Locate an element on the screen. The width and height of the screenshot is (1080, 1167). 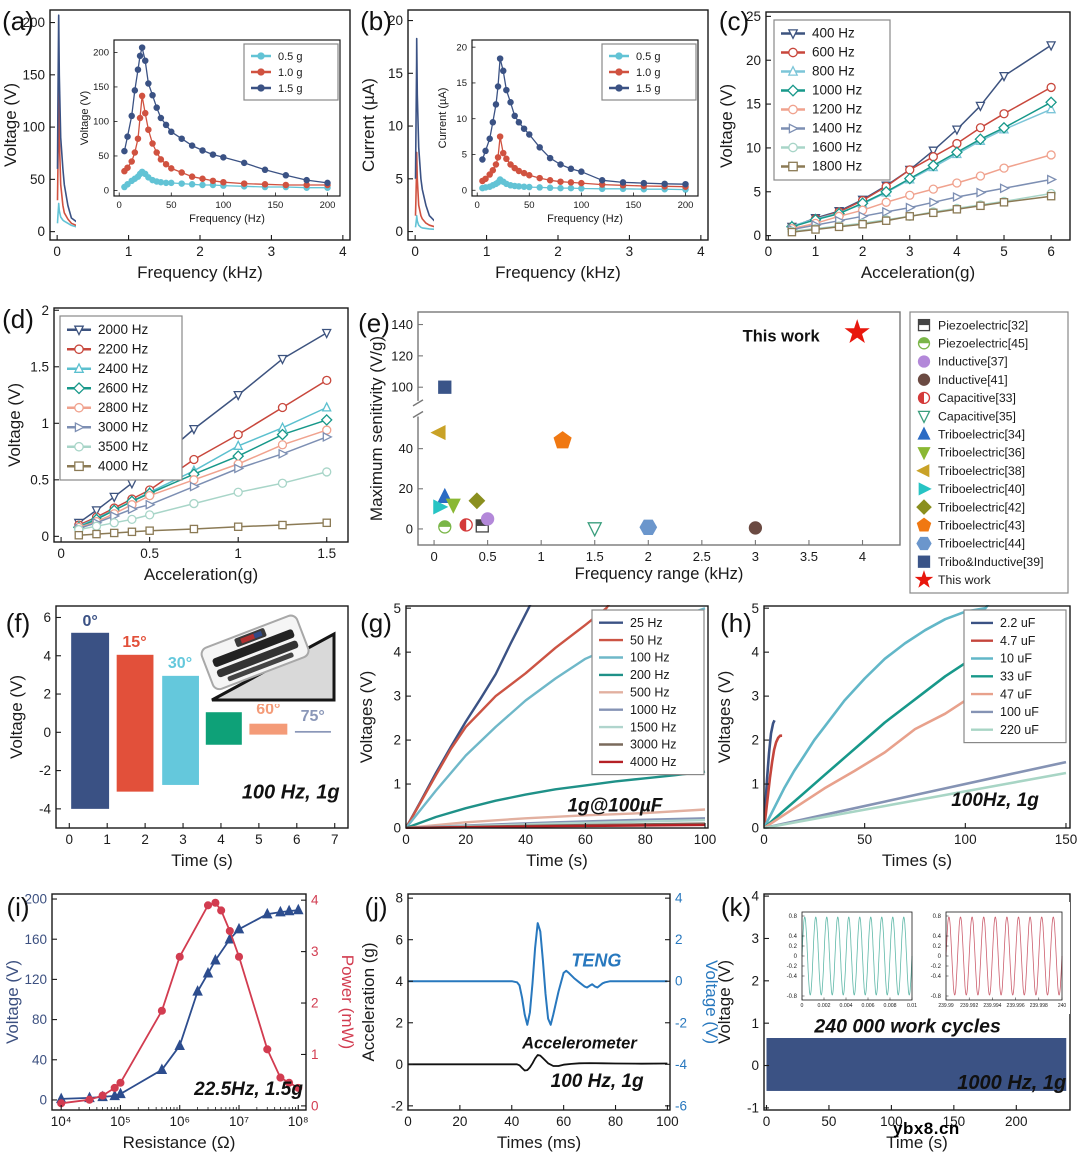
svg-text: 0.004 is located at coordinates (846, 1006).